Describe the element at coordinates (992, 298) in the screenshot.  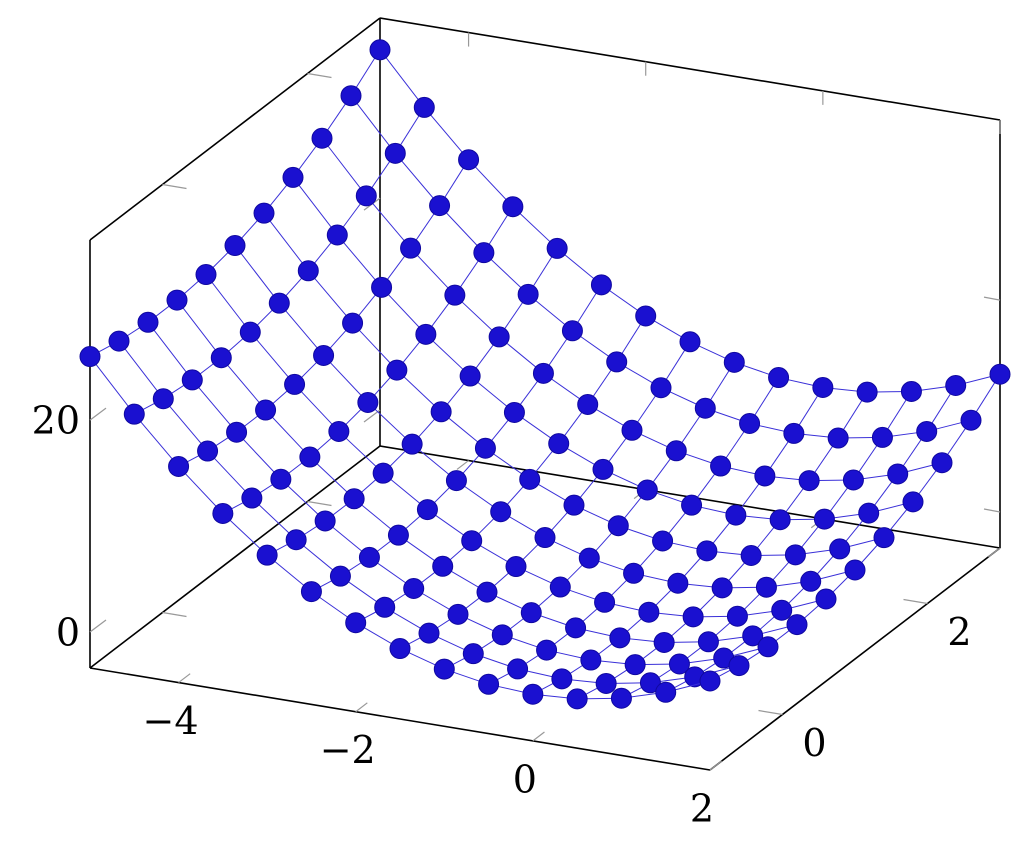
I see `z-tick` at that location.